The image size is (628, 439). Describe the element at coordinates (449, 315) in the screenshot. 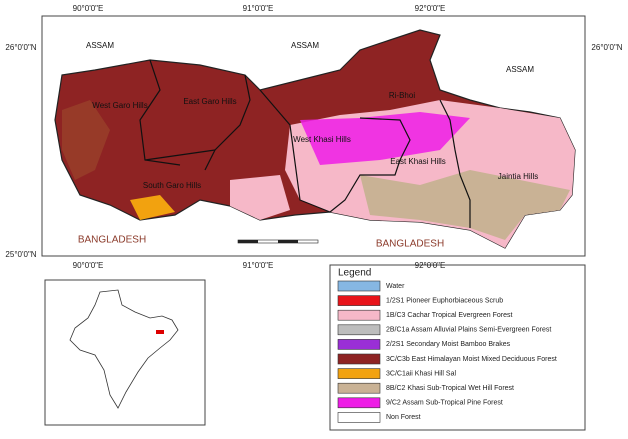

I see `legend-item: 1B/C3 Cachar Tropical Evergreen Forest` at that location.